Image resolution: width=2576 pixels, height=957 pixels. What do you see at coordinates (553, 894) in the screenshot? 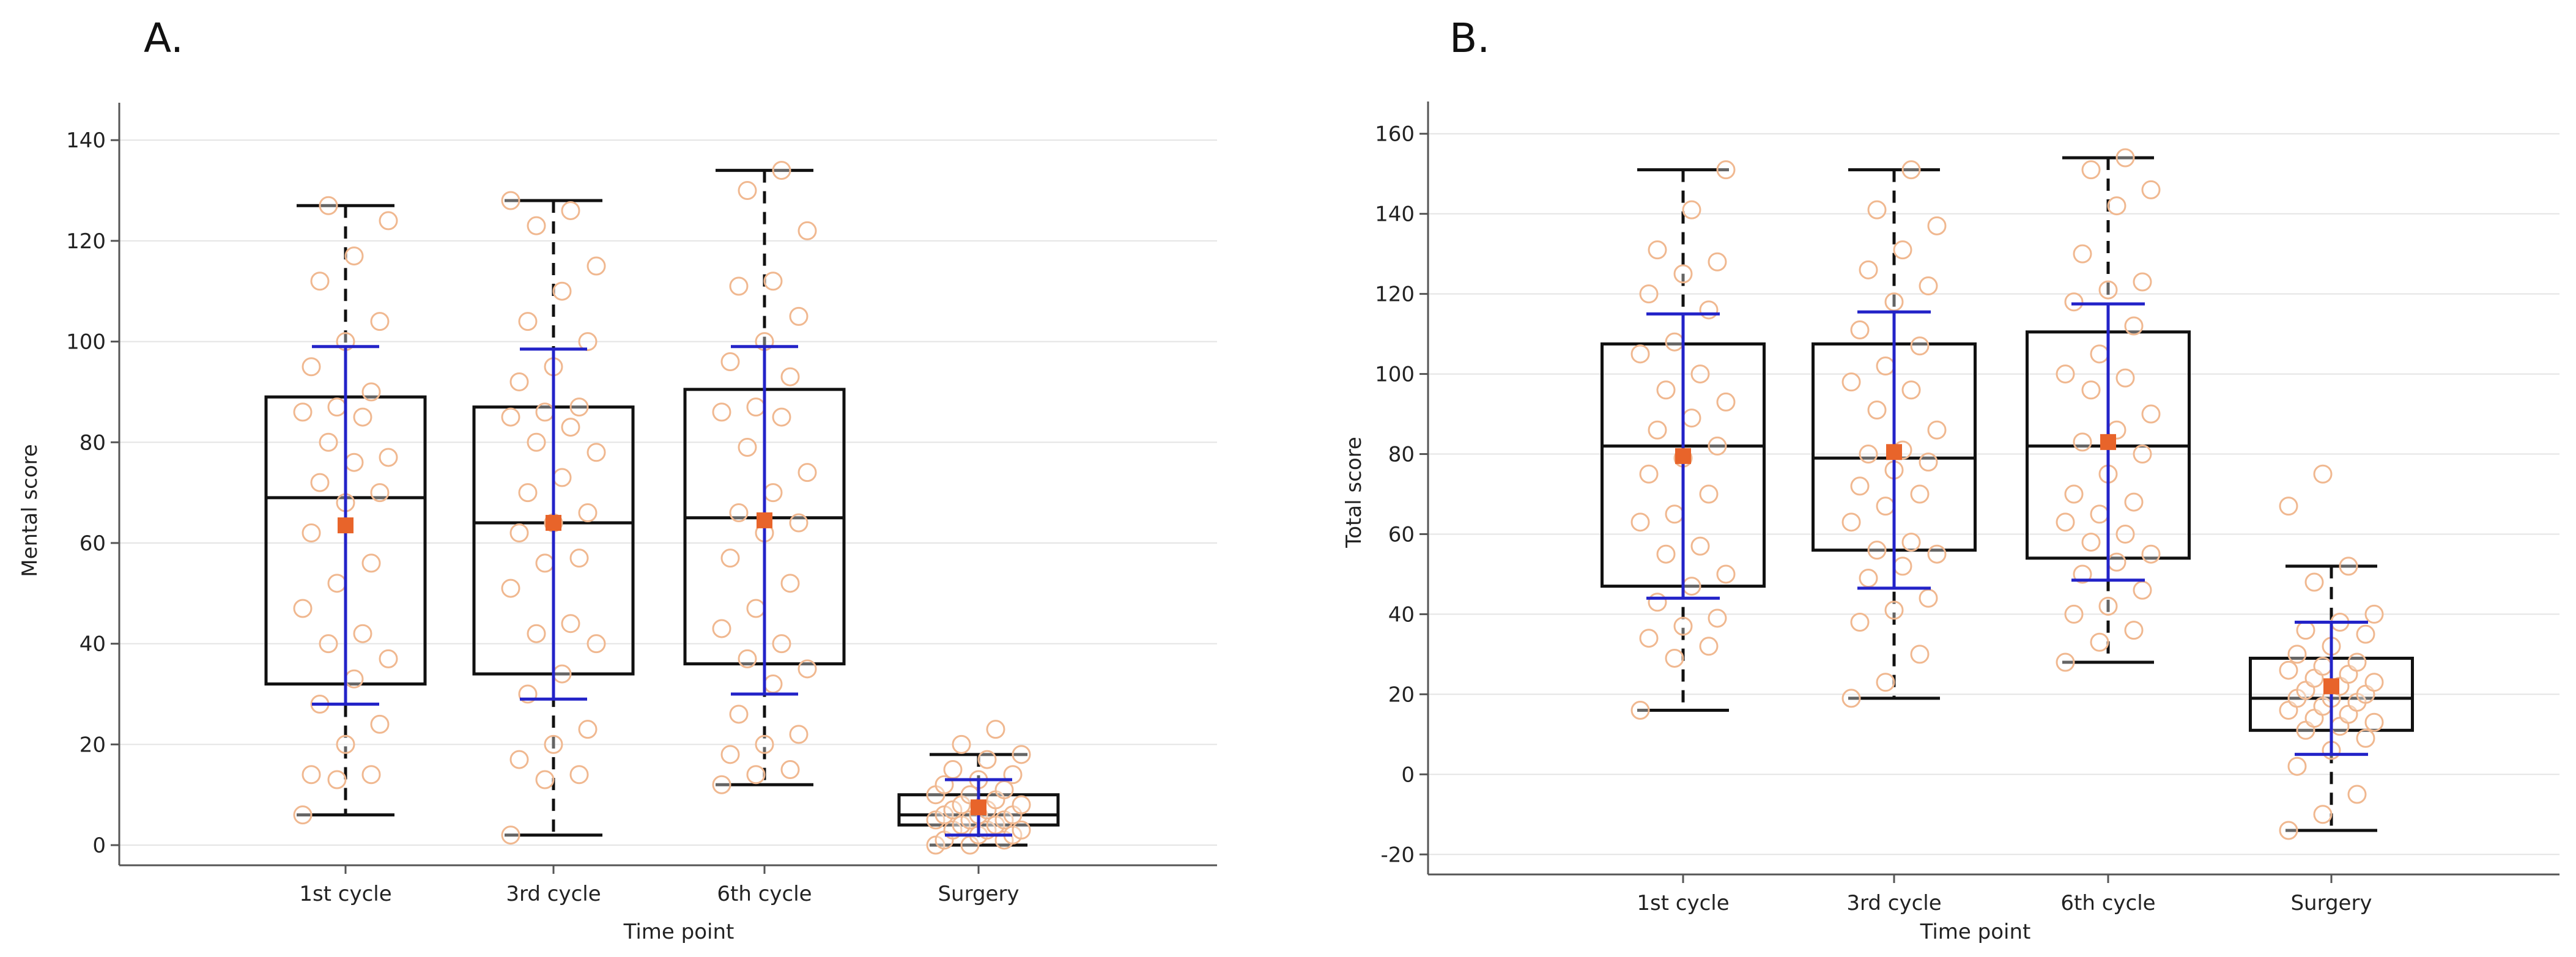
I see `x-tick-label-a: 3rd cycle` at bounding box center [553, 894].